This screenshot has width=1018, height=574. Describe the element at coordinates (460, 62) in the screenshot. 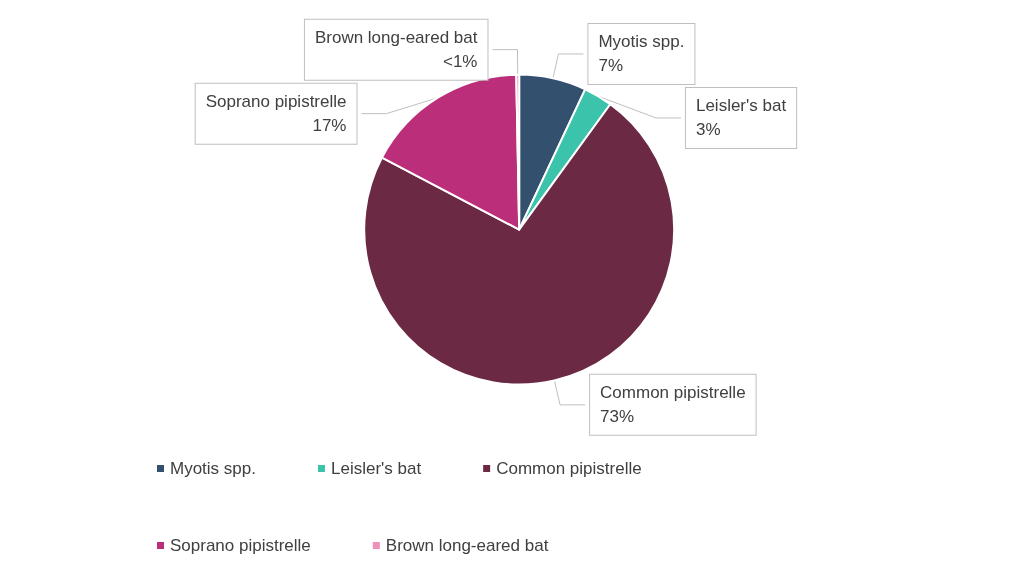

I see `data-label: <1%` at that location.